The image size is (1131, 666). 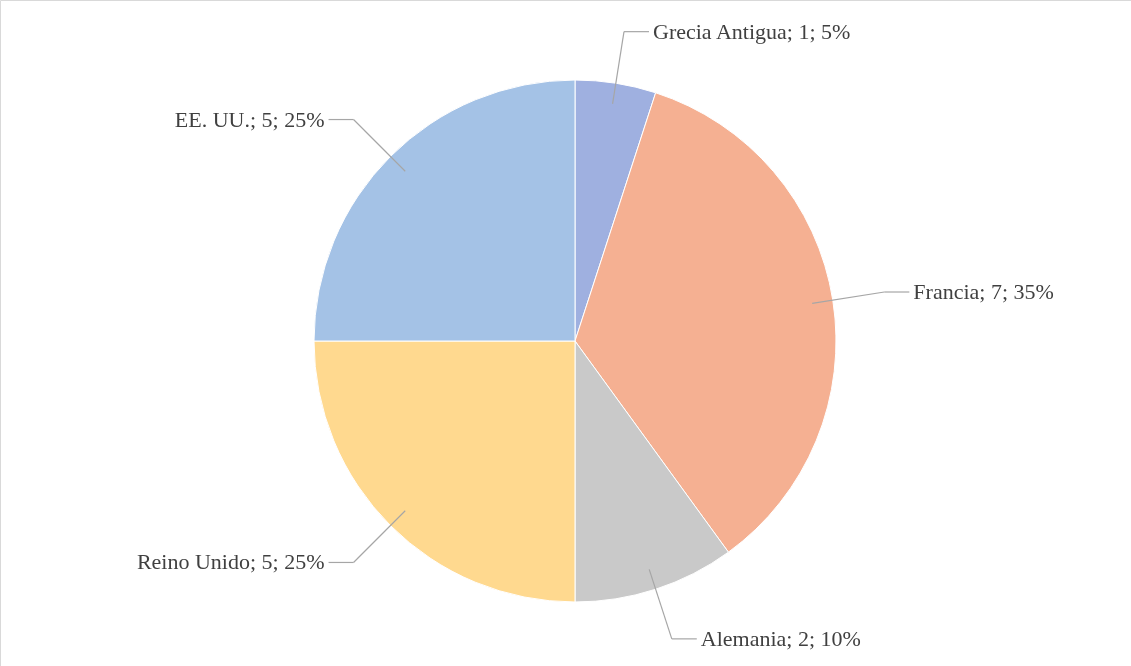 What do you see at coordinates (780, 638) in the screenshot?
I see `slice-label: Alemania; 2; 10%` at bounding box center [780, 638].